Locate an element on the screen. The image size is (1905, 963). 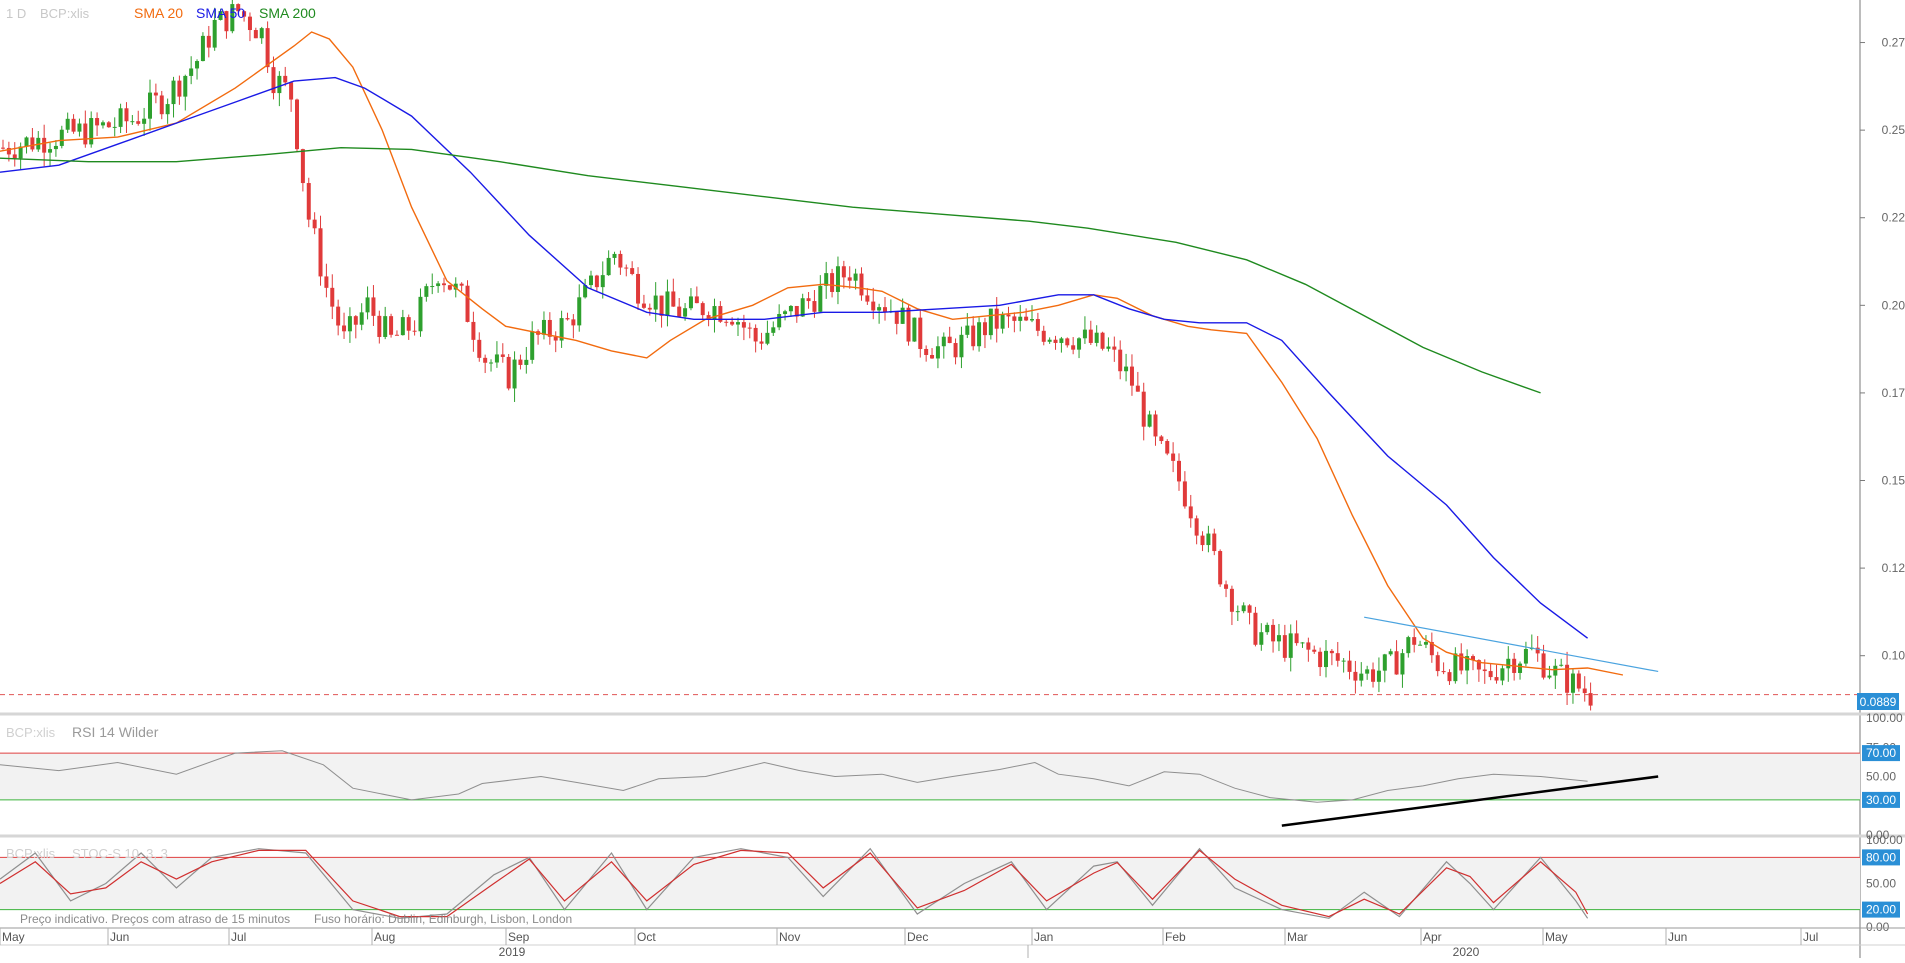
sma50-legend: SMA 50 is located at coordinates (220, 13).